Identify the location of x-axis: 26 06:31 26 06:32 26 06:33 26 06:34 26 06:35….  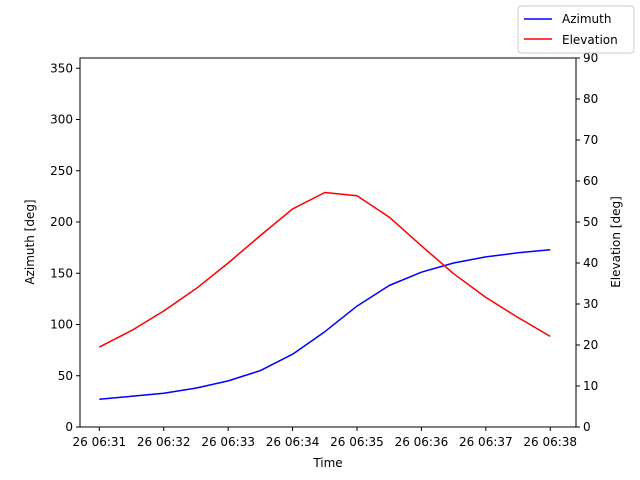
(324, 438).